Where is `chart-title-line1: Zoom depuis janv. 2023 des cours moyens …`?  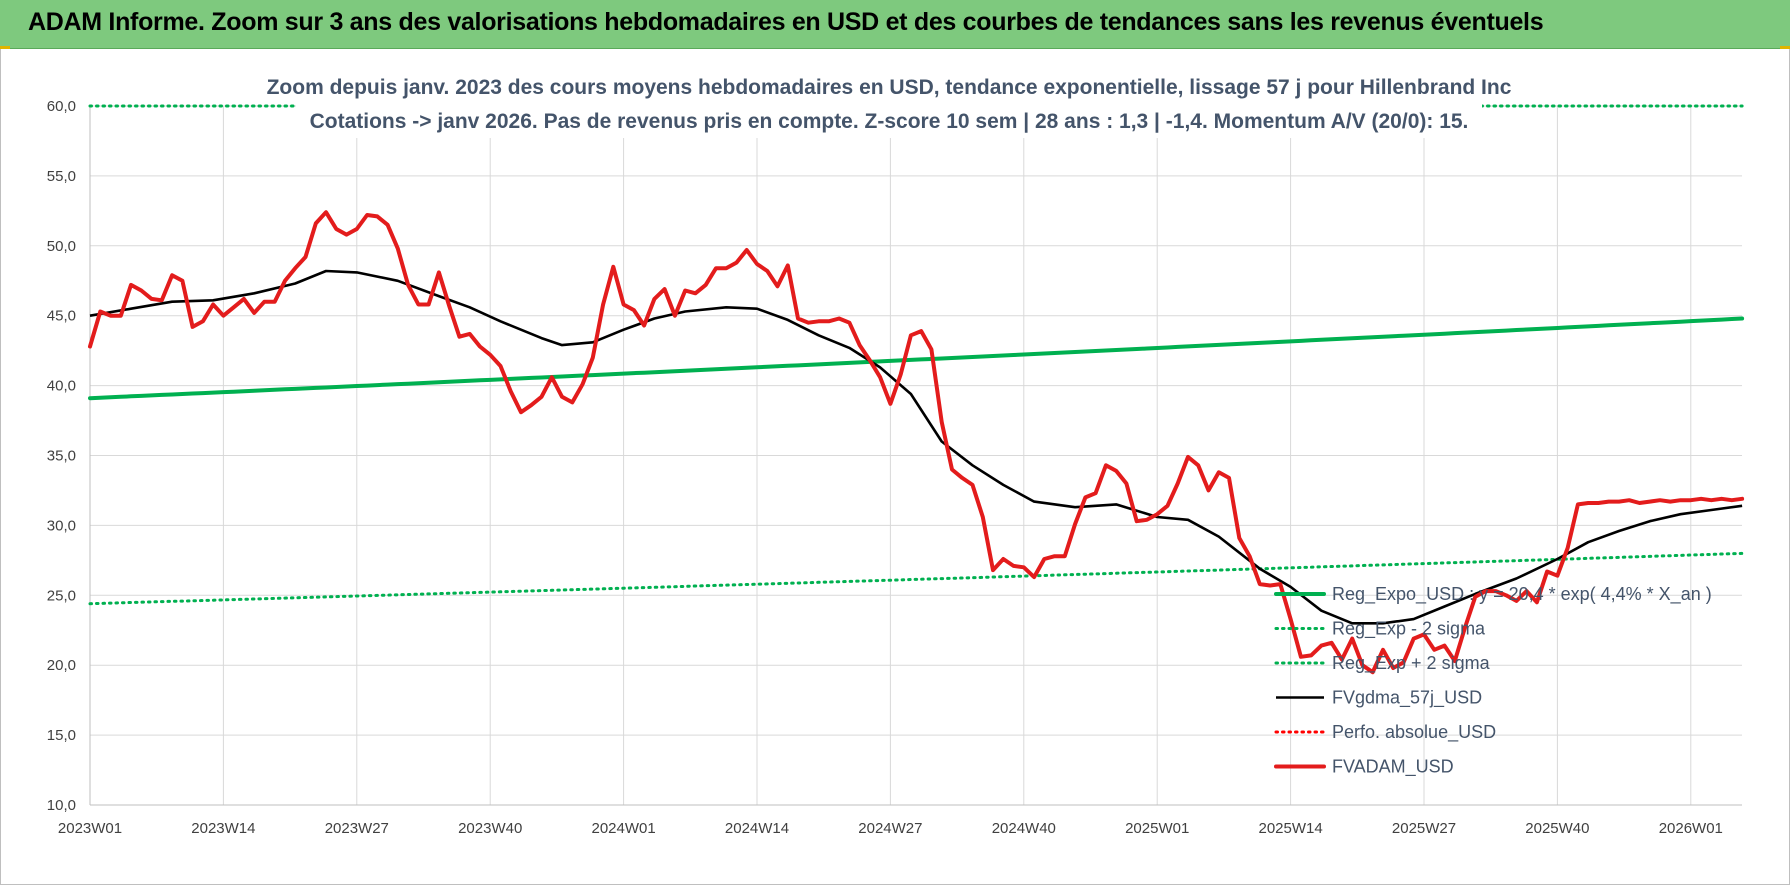 chart-title-line1: Zoom depuis janv. 2023 des cours moyens … is located at coordinates (889, 87).